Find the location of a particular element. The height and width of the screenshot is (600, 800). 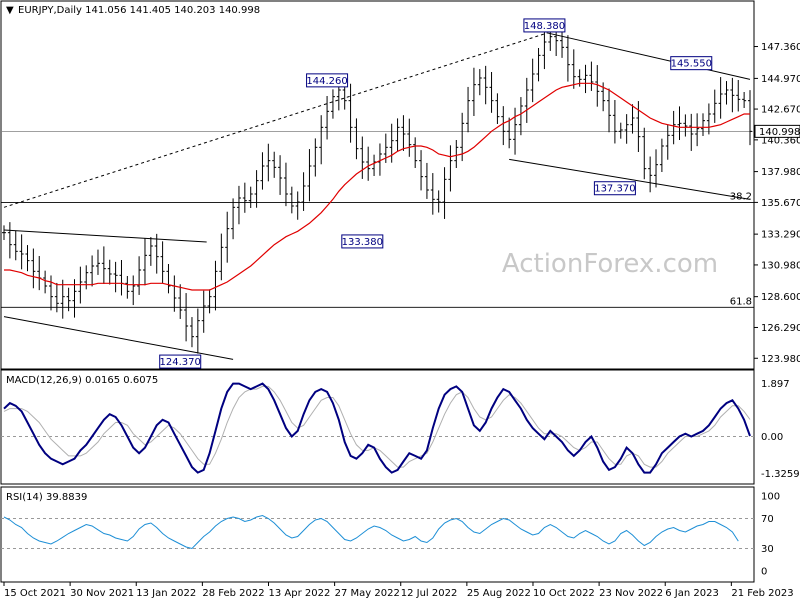

price-tick-label: 147.360 is located at coordinates (780, 47).